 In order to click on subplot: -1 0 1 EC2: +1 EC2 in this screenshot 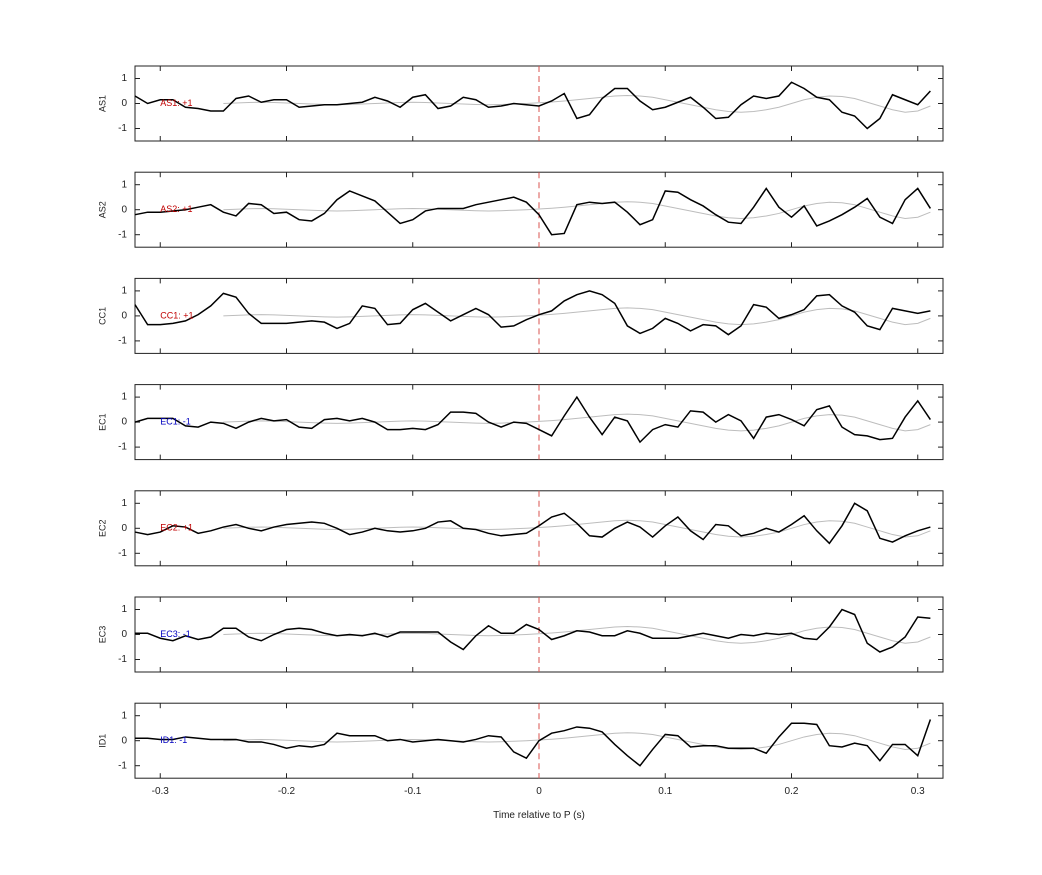, I will do `click(520, 528)`.